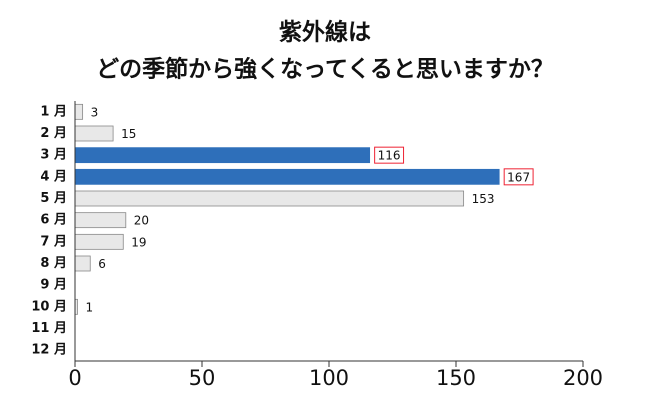  I want to click on chart-title: 紫外線は, so click(325, 32).